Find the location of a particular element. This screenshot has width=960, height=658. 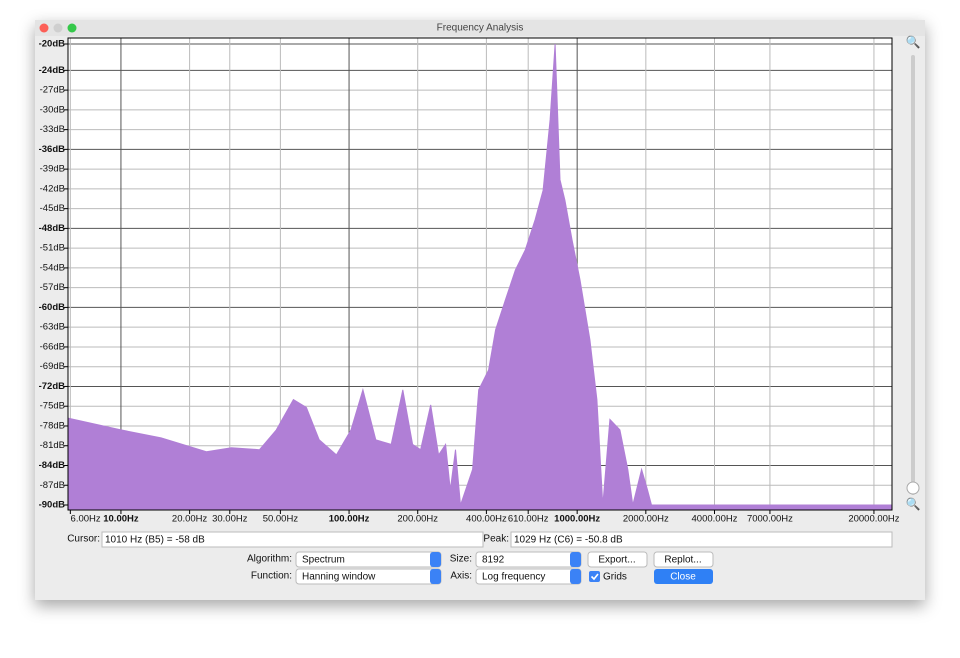

y-tick-label: -72dB is located at coordinates (52, 386).